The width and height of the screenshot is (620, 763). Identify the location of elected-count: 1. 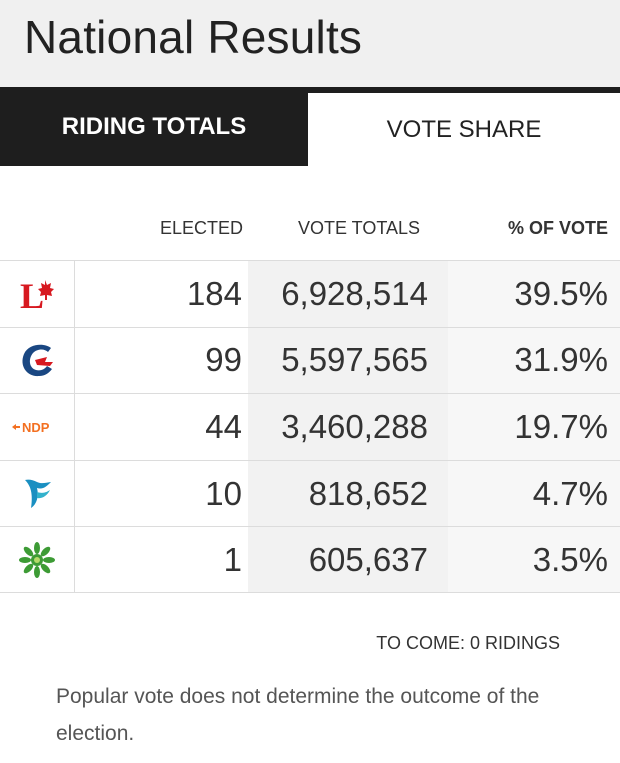
(232, 559).